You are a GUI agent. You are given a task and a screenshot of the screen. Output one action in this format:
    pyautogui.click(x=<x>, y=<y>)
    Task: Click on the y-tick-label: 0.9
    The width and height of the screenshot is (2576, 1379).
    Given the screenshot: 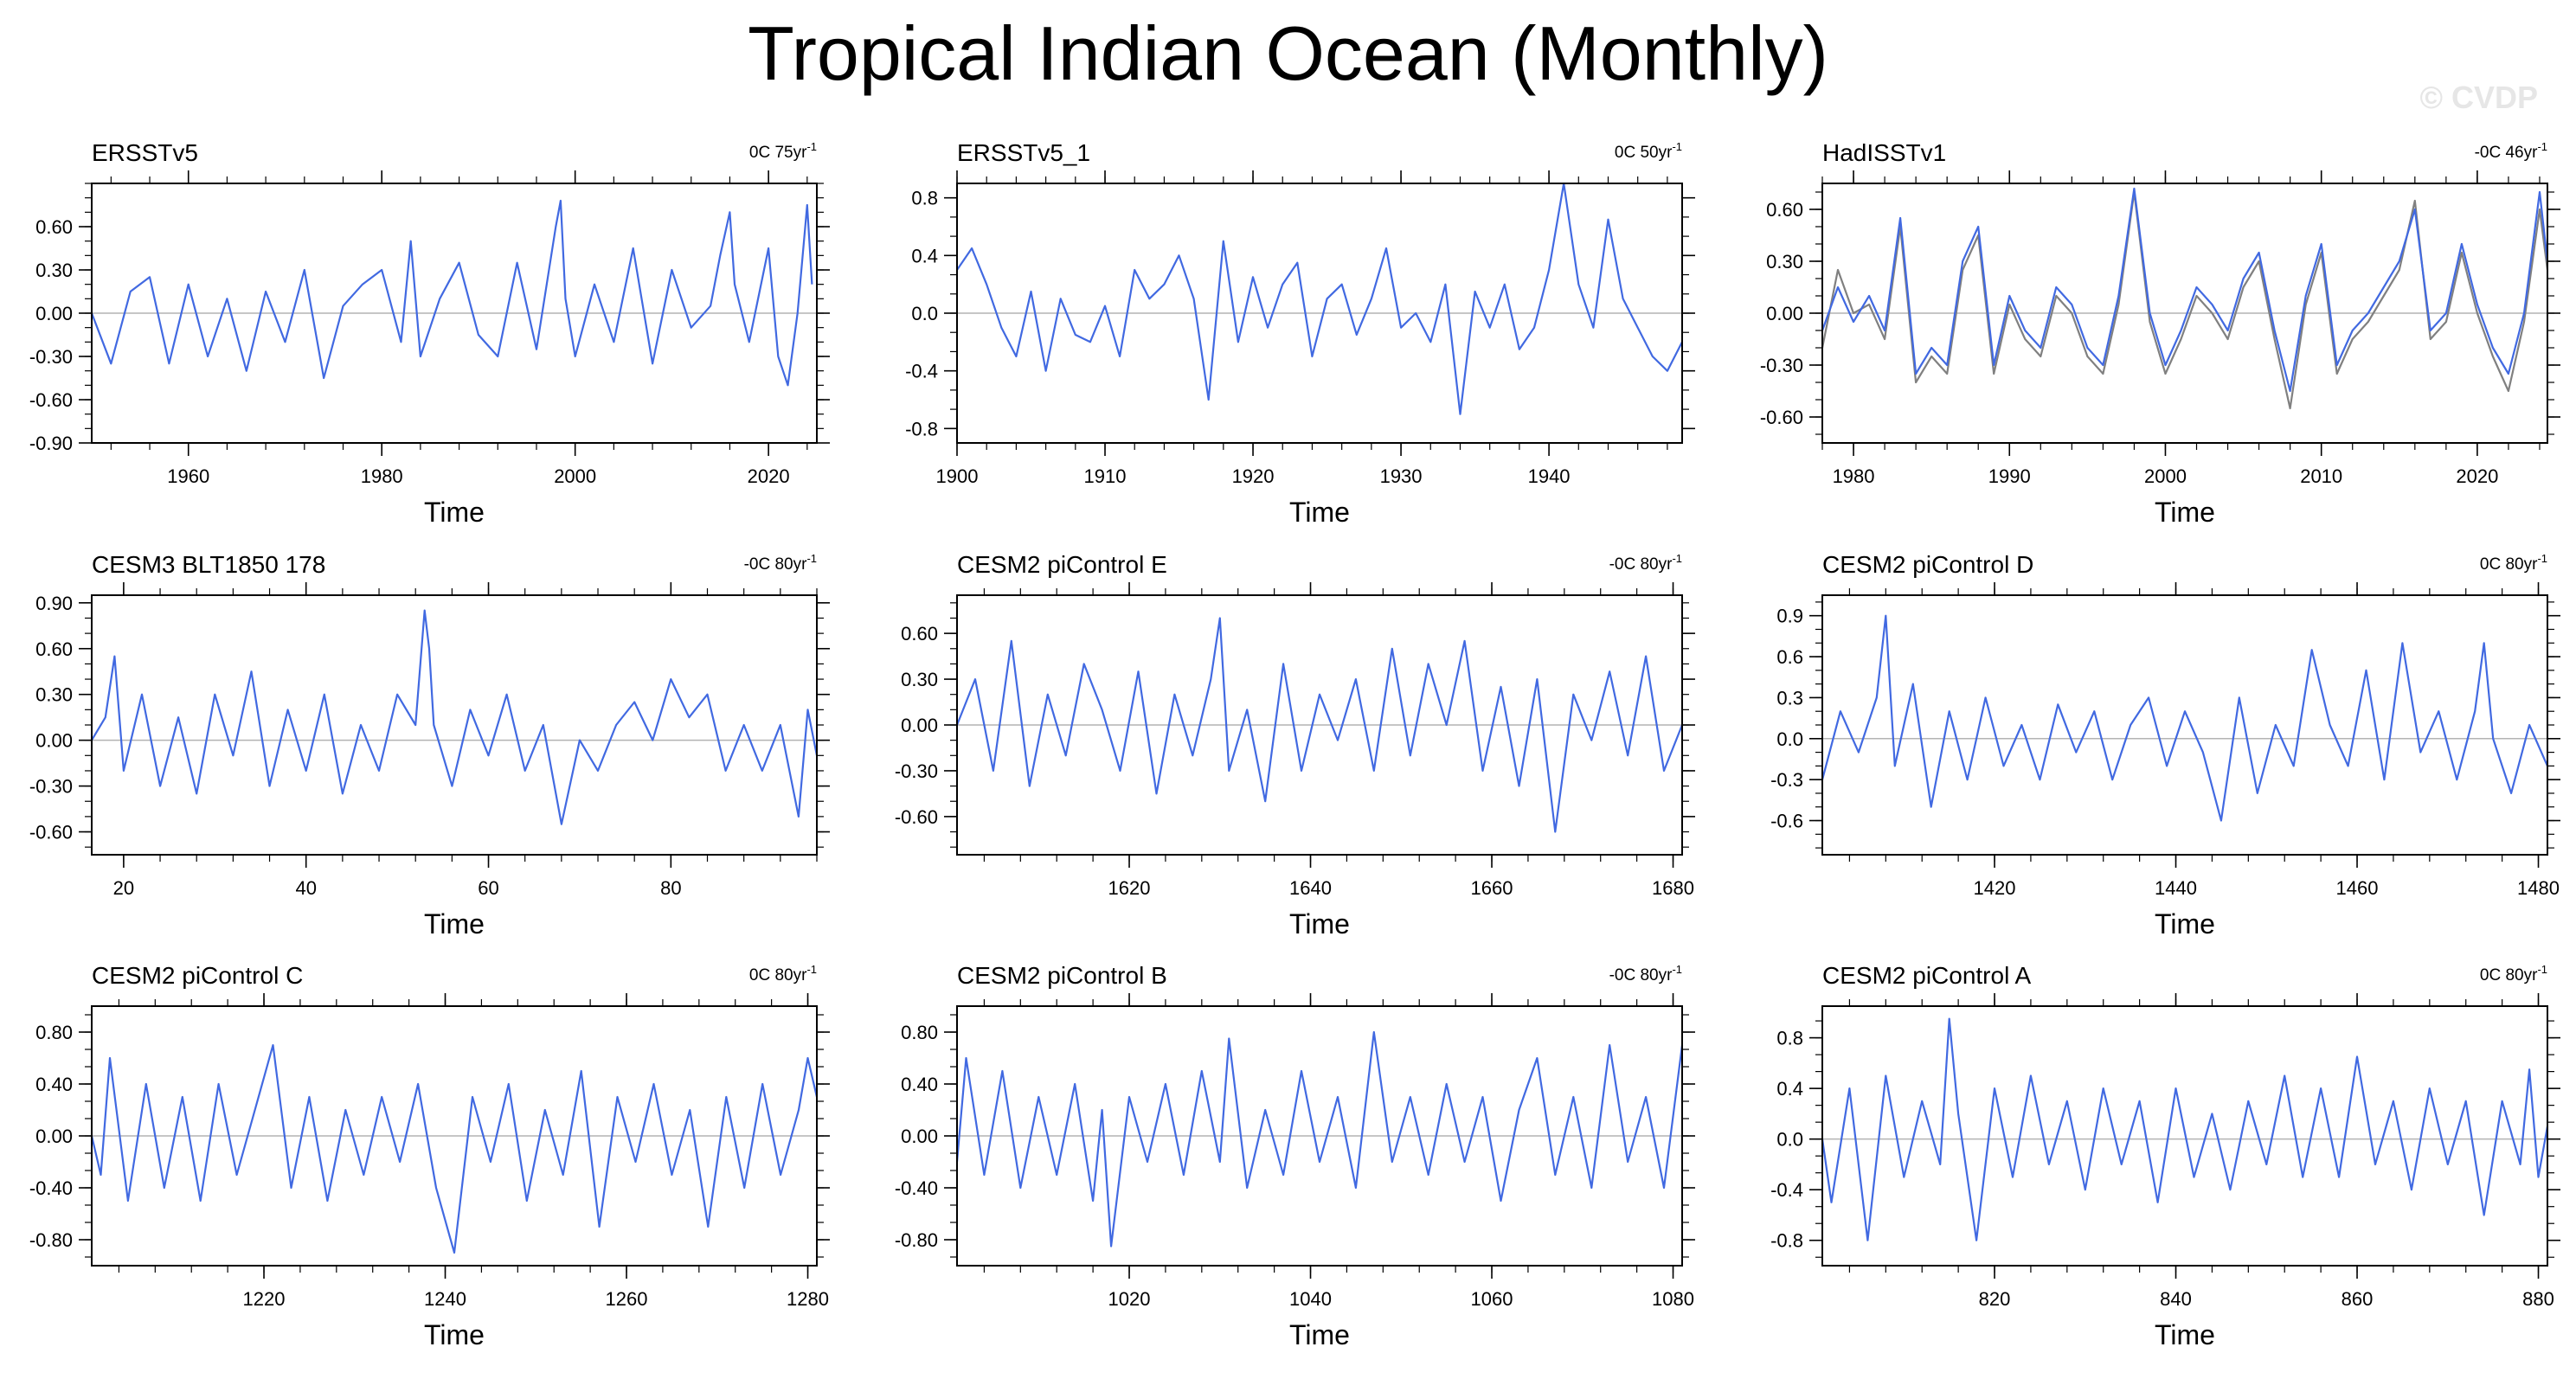 What is the action you would take?
    pyautogui.click(x=1789, y=616)
    